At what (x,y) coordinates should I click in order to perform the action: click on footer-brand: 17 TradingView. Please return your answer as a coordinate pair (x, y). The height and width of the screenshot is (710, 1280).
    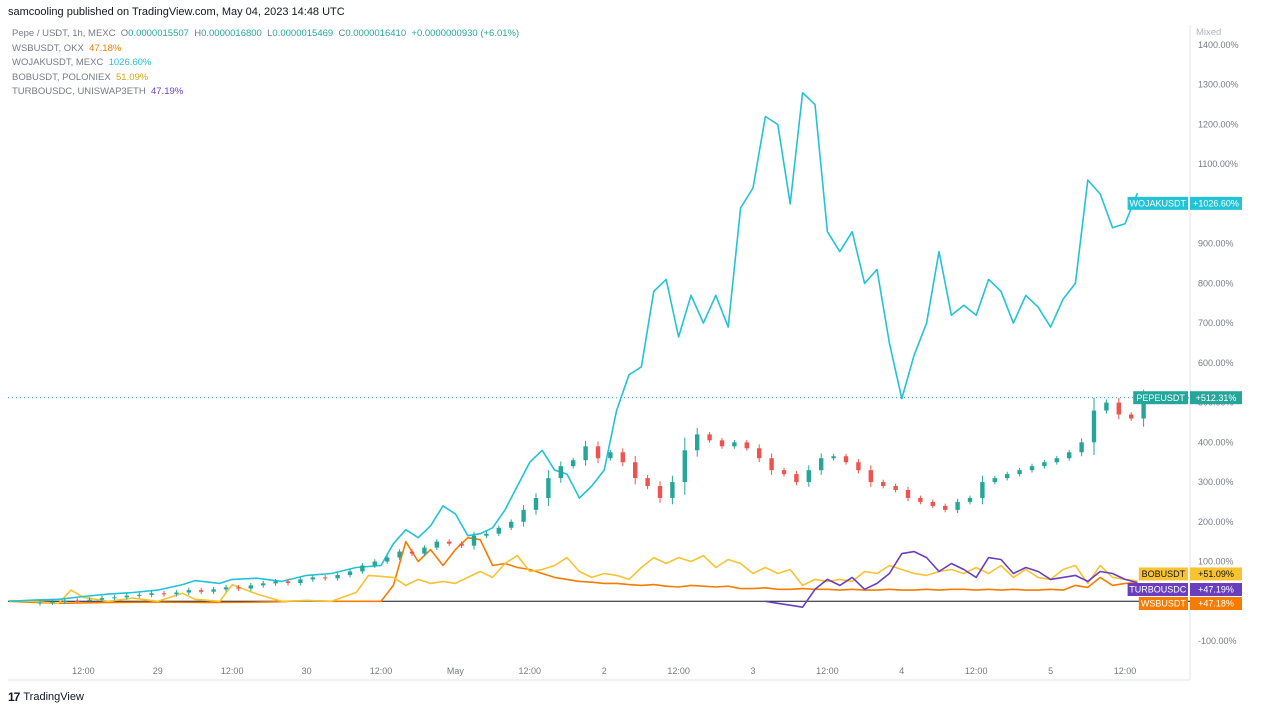
    Looking at the image, I should click on (46, 697).